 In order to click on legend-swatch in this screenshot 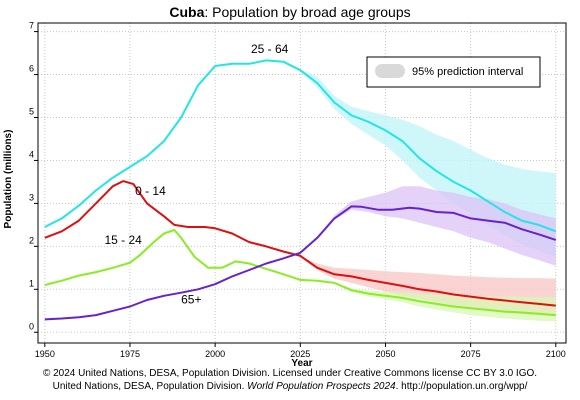, I will do `click(390, 71)`.